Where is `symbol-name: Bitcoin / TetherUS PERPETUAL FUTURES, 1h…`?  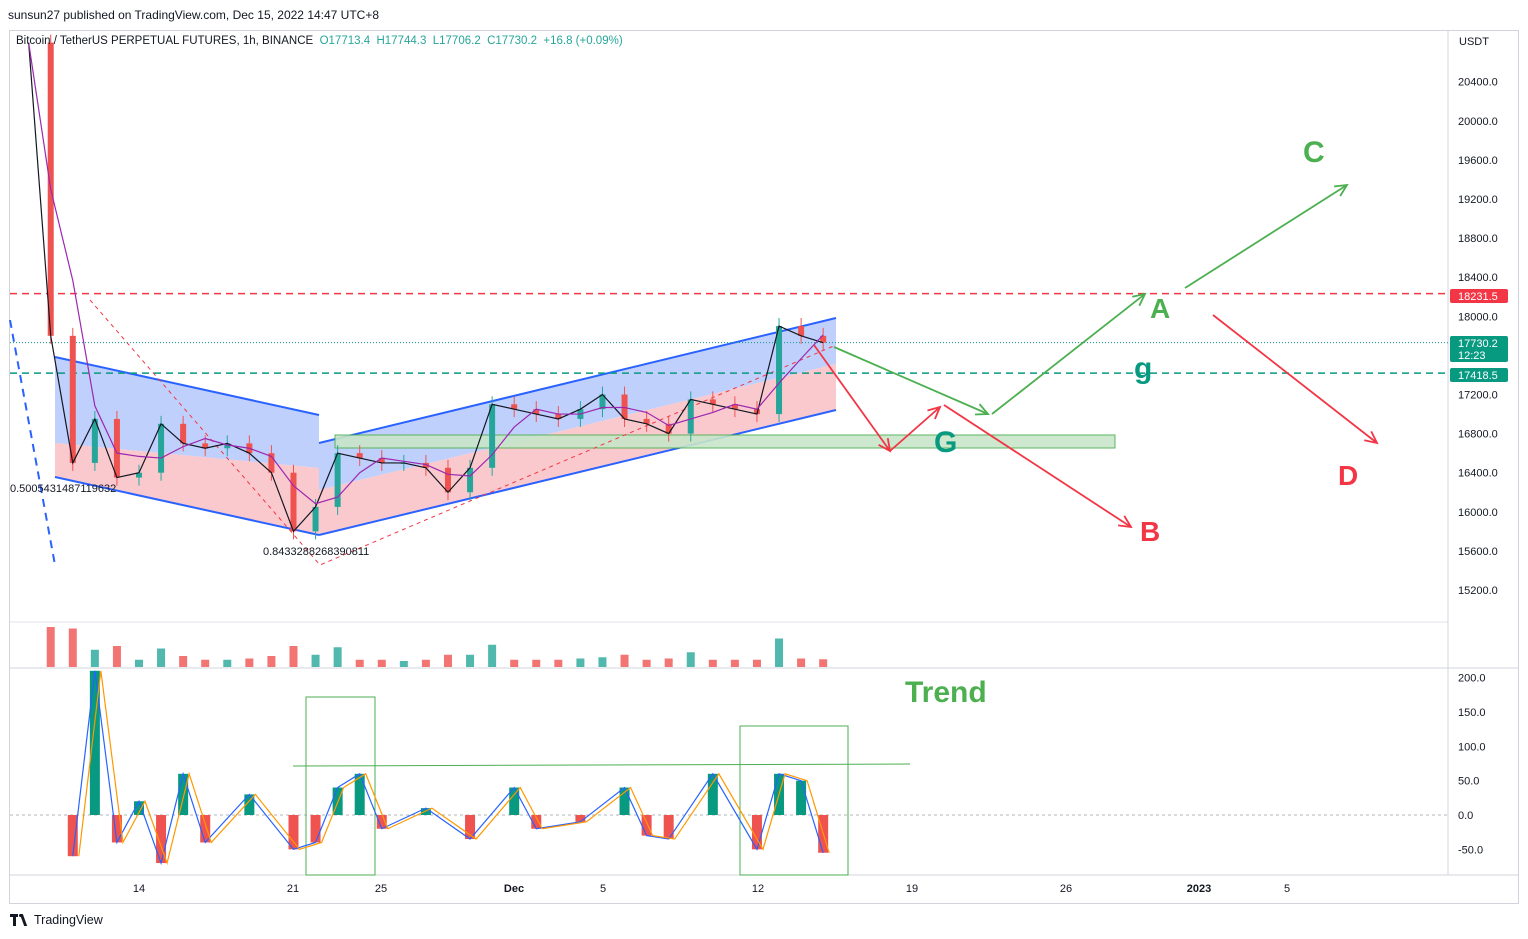
symbol-name: Bitcoin / TetherUS PERPETUAL FUTURES, 1h… is located at coordinates (165, 41).